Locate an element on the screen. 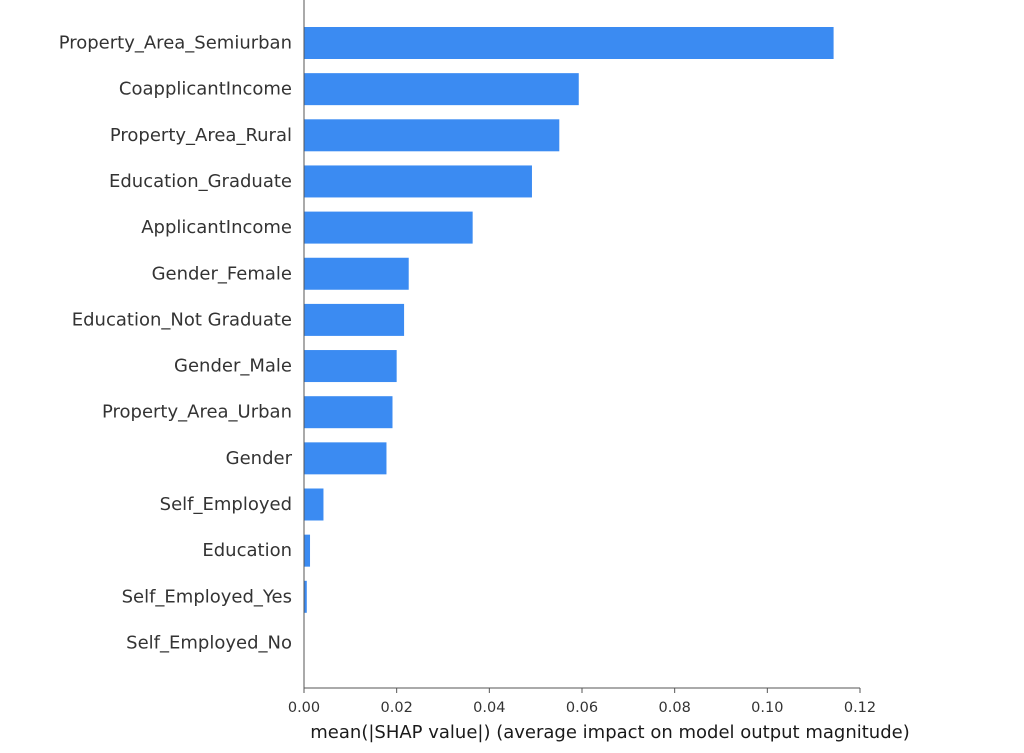 Image resolution: width=1024 pixels, height=753 pixels. category-label: Gender is located at coordinates (259, 458).